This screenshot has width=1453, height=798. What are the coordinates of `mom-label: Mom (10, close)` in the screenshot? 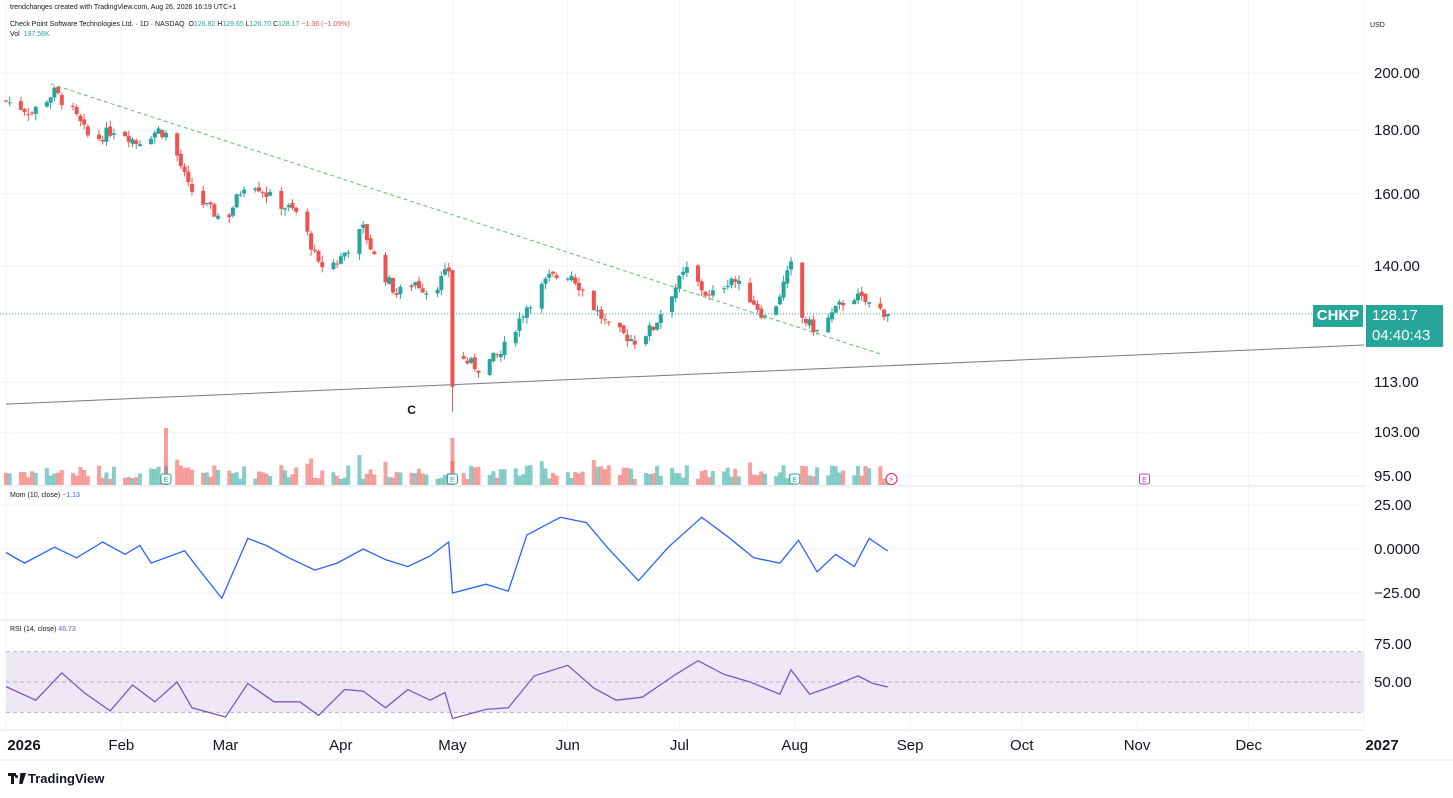 It's located at (35, 495).